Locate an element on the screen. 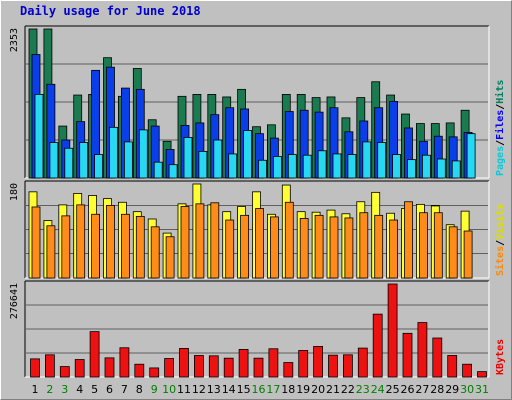 Image resolution: width=512 pixels, height=400 pixels. x-tick-label-day-10: 10 is located at coordinates (169, 389).